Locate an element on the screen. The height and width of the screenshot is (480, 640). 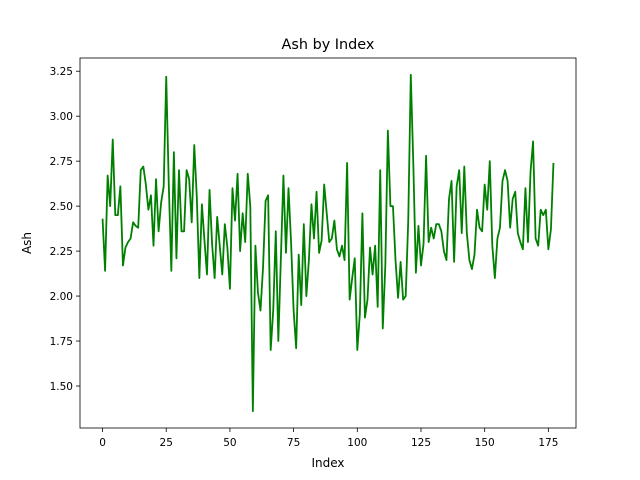
y-tick-label: 3.25 is located at coordinates (61, 72).